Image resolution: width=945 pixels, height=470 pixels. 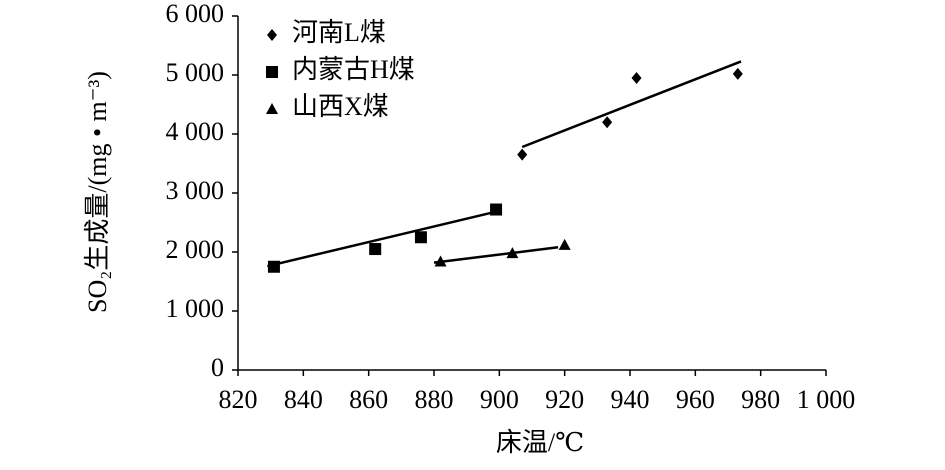 I want to click on x-axis-label: 床温/℃, so click(x=540, y=442).